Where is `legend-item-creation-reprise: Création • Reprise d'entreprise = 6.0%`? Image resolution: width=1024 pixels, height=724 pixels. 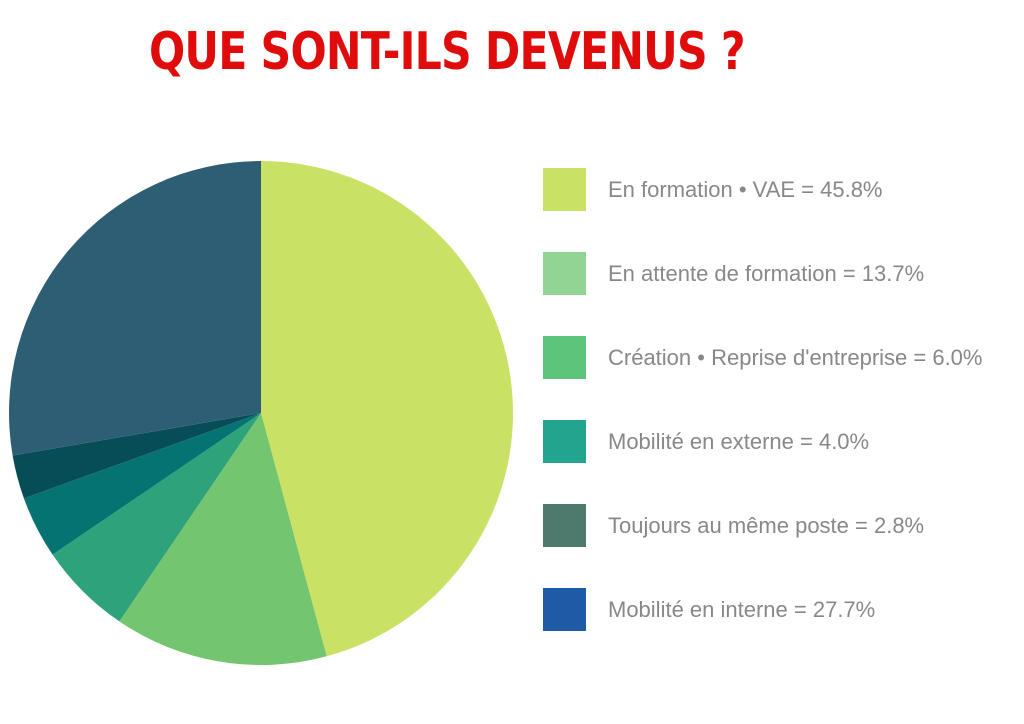
legend-item-creation-reprise: Création • Reprise d'entreprise = 6.0% is located at coordinates (783, 358).